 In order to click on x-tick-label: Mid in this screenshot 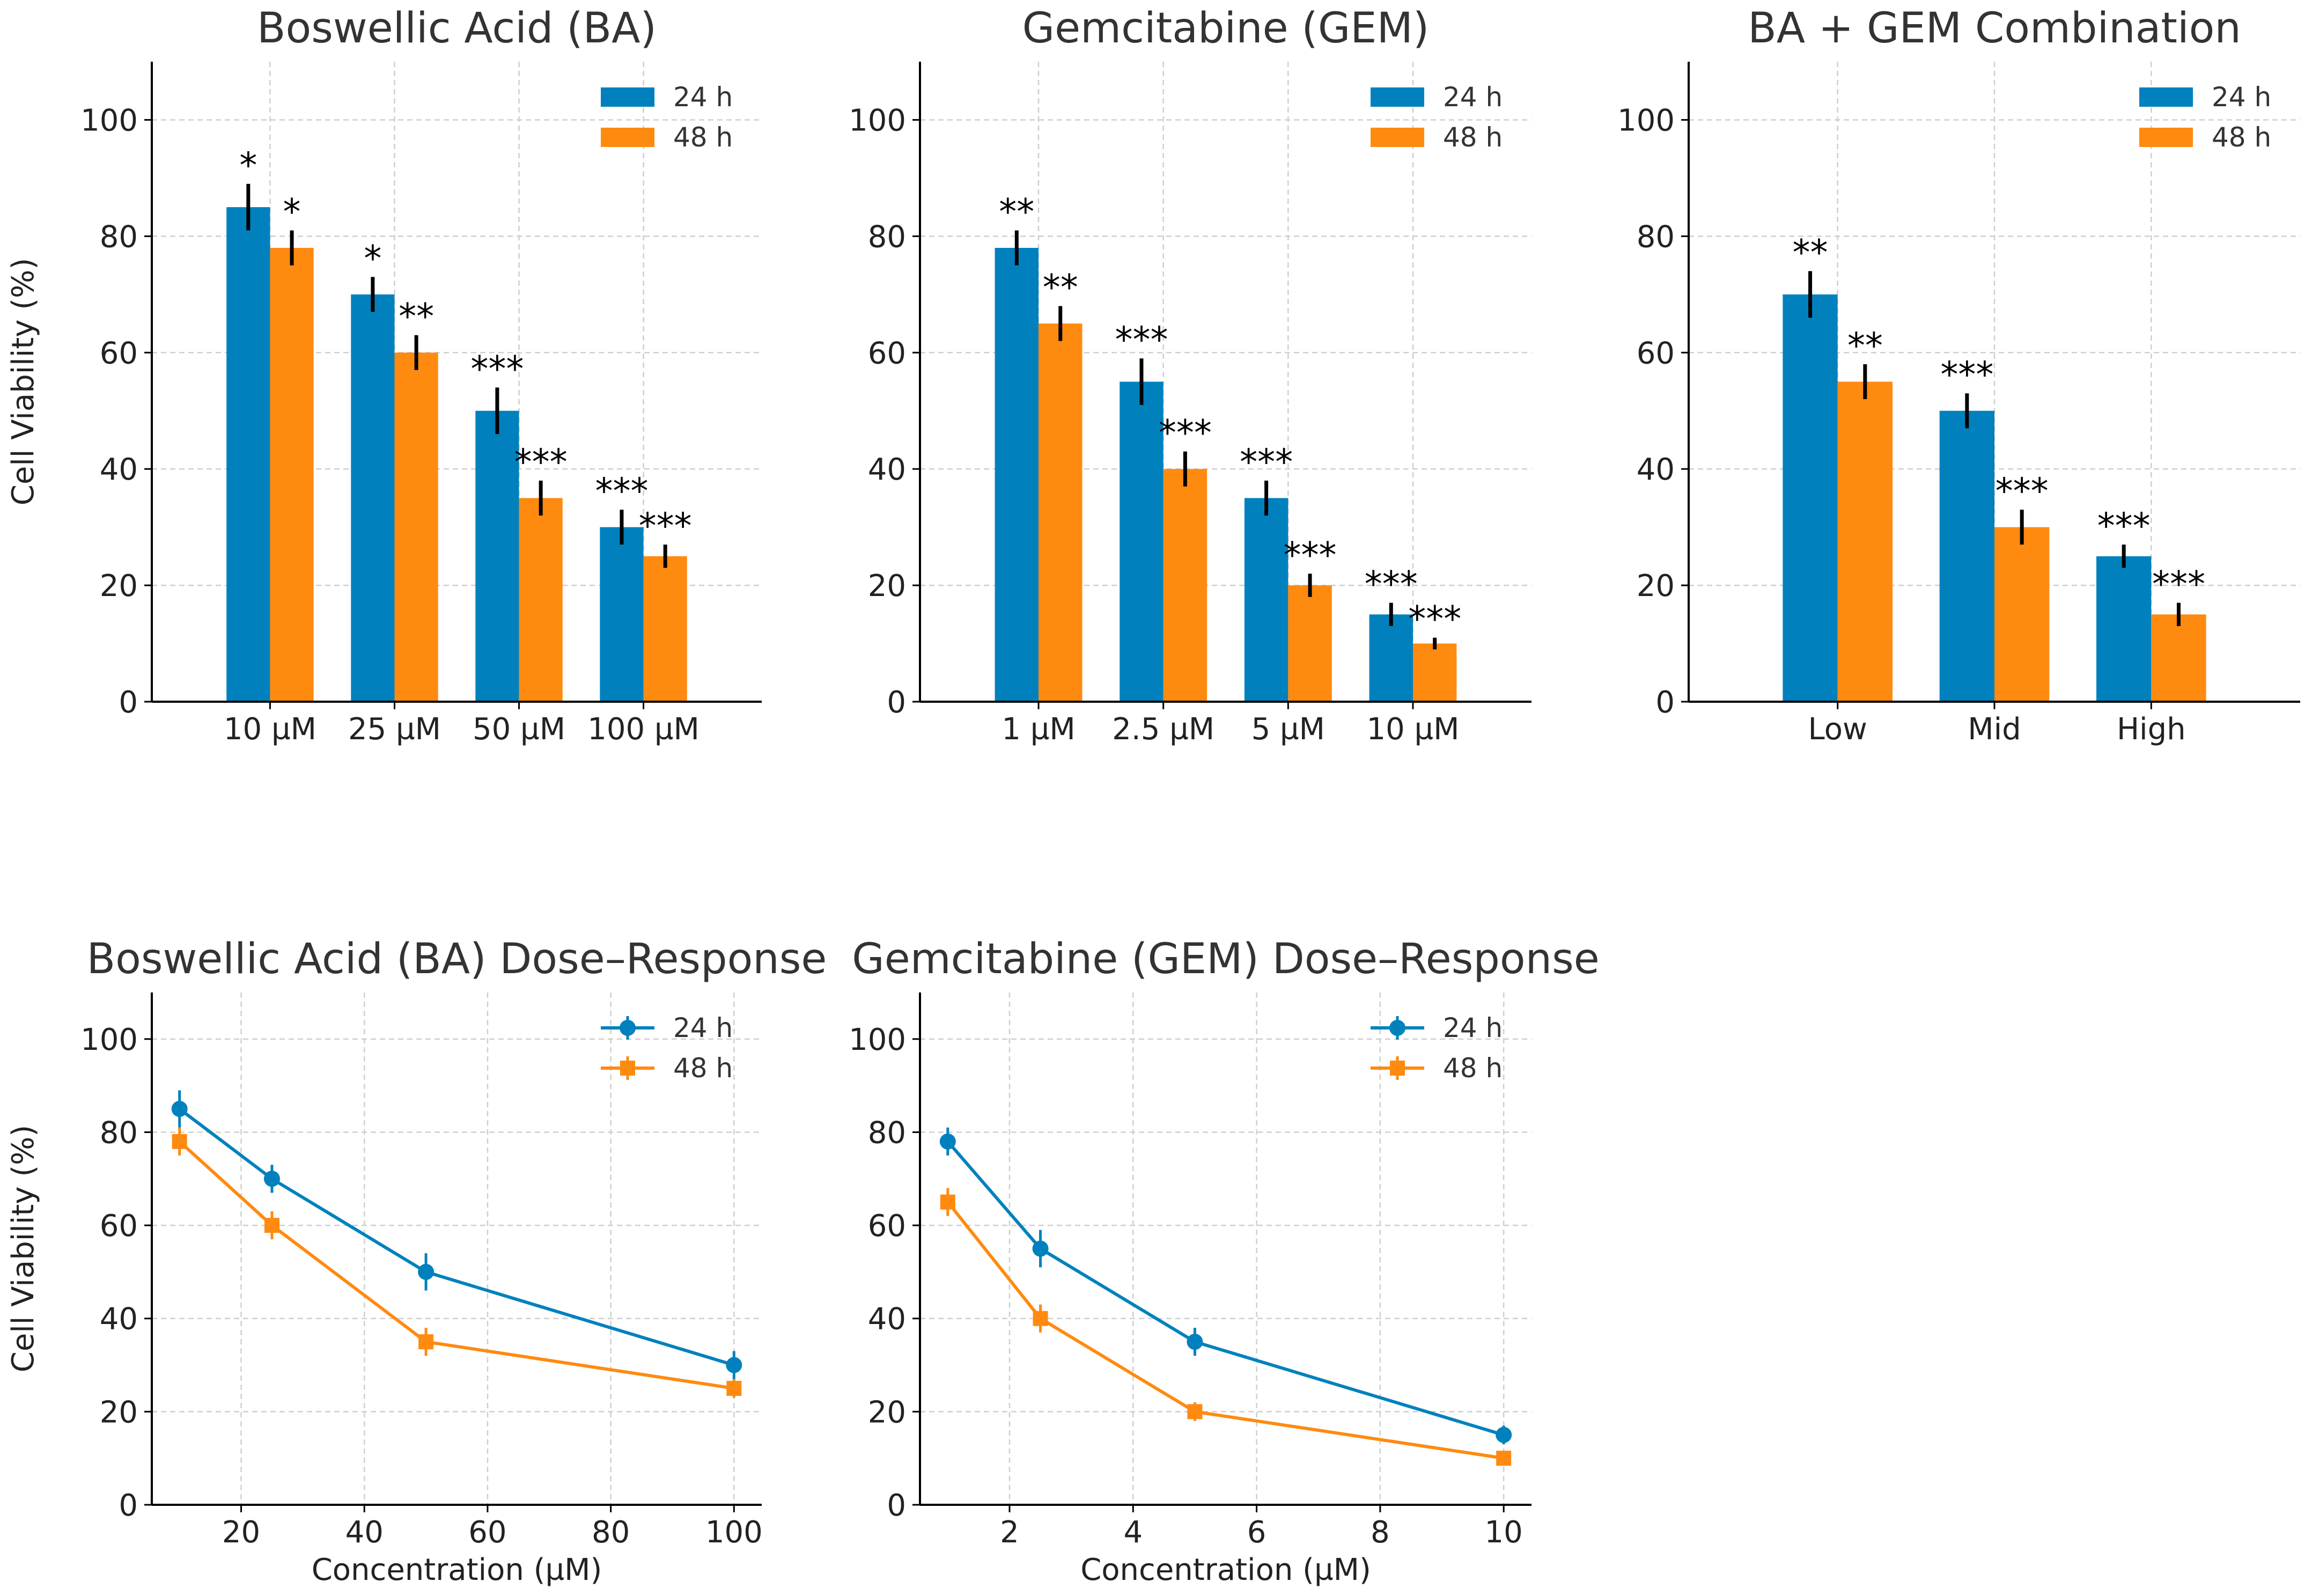, I will do `click(1994, 729)`.